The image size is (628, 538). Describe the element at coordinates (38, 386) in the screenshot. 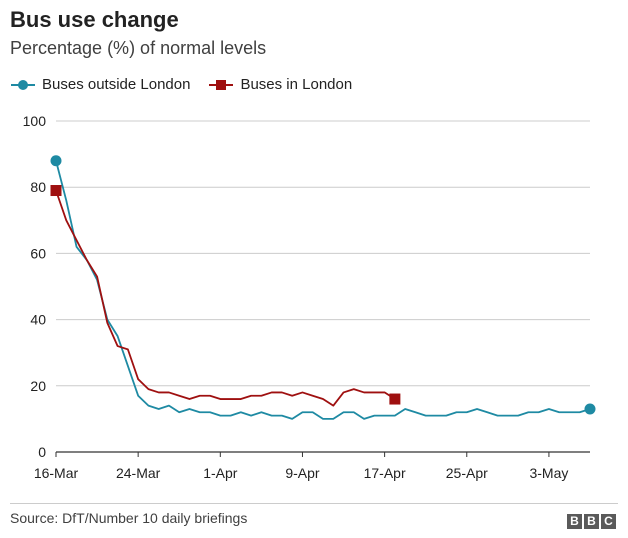

I see `y-tick-label: 20` at that location.